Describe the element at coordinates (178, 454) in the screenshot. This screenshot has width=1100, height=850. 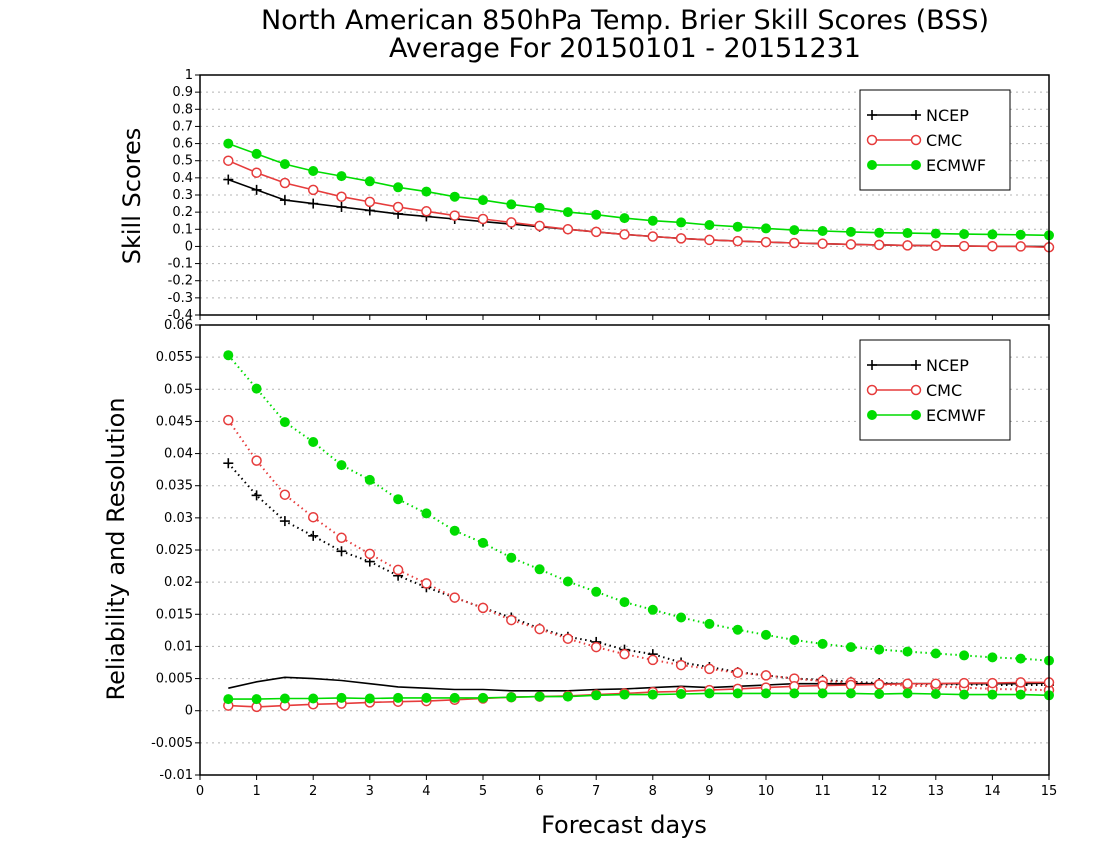
I see `y-tick-label: 0.04` at that location.